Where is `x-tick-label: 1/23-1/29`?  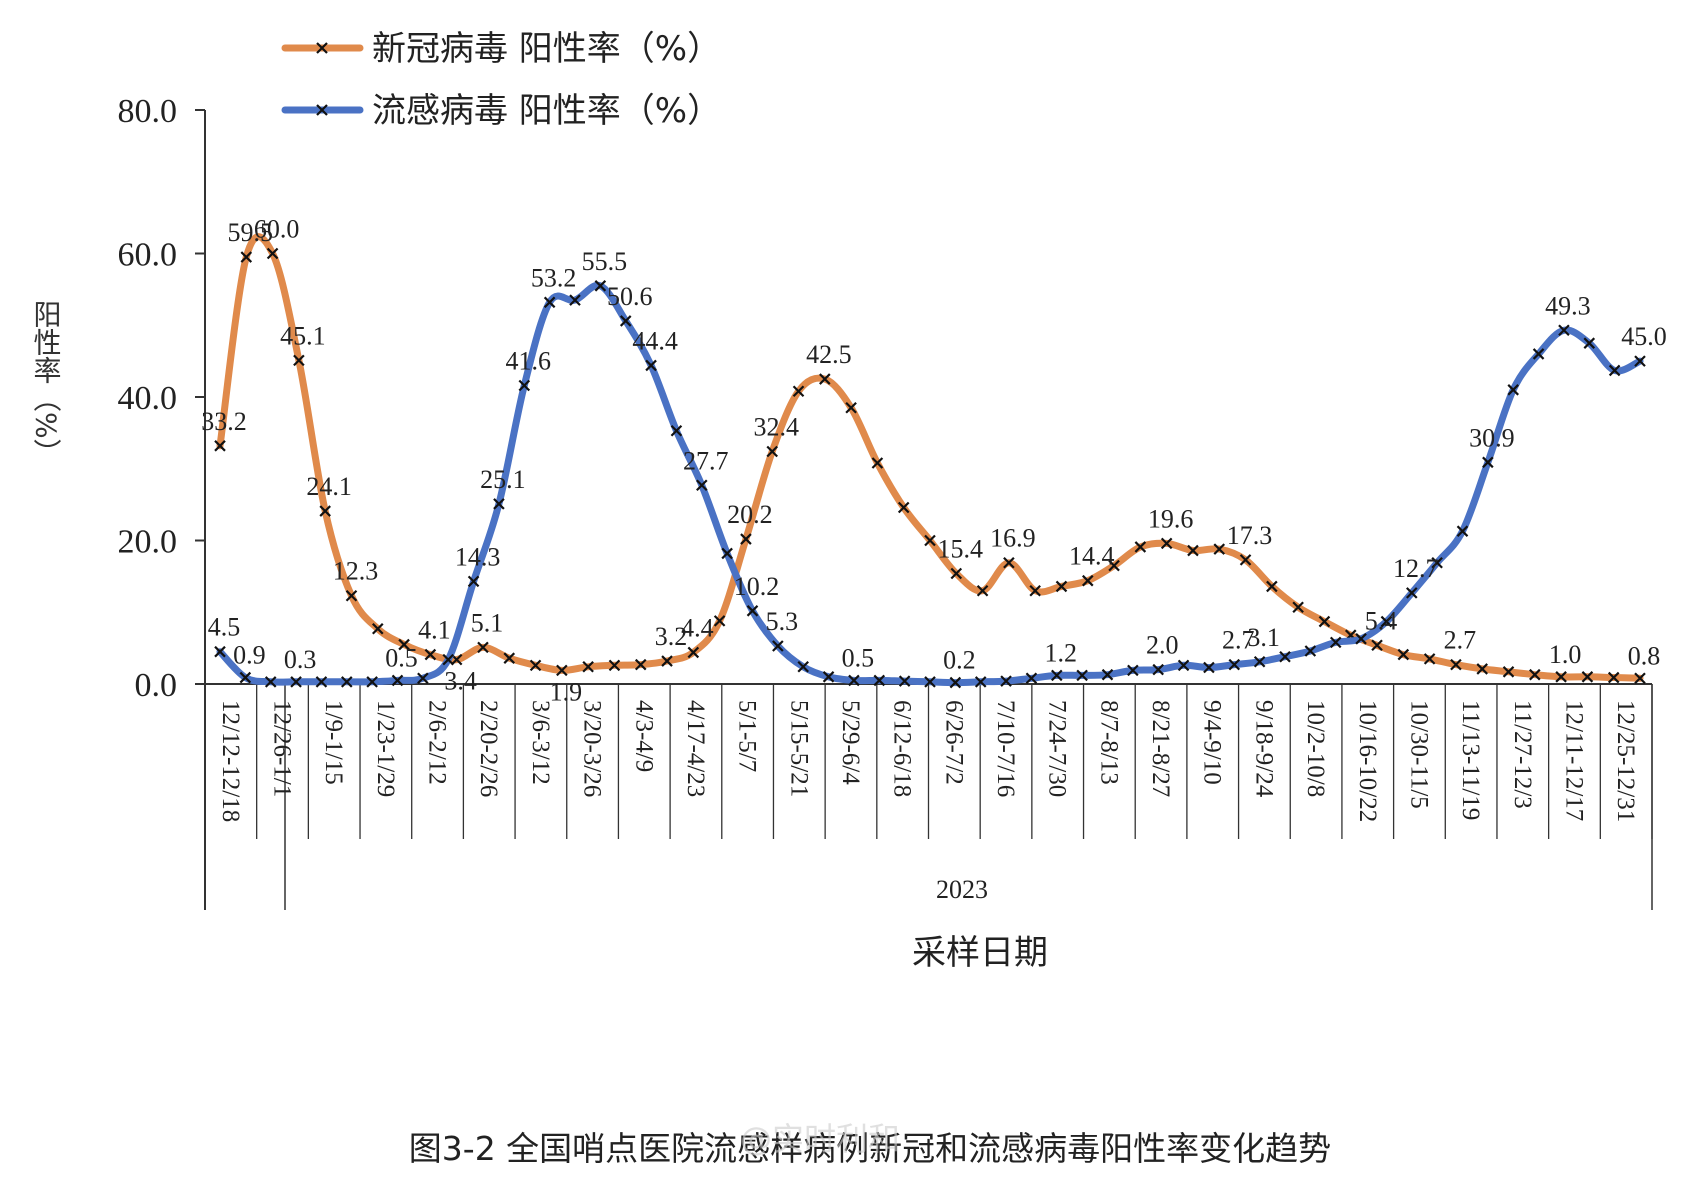 x-tick-label: 1/23-1/29 is located at coordinates (385, 748).